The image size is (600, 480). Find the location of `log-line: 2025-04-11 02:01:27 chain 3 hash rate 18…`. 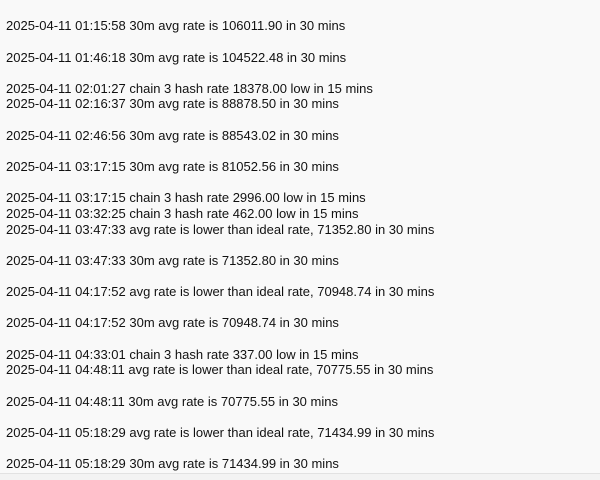

log-line: 2025-04-11 02:01:27 chain 3 hash rate 18… is located at coordinates (189, 88).